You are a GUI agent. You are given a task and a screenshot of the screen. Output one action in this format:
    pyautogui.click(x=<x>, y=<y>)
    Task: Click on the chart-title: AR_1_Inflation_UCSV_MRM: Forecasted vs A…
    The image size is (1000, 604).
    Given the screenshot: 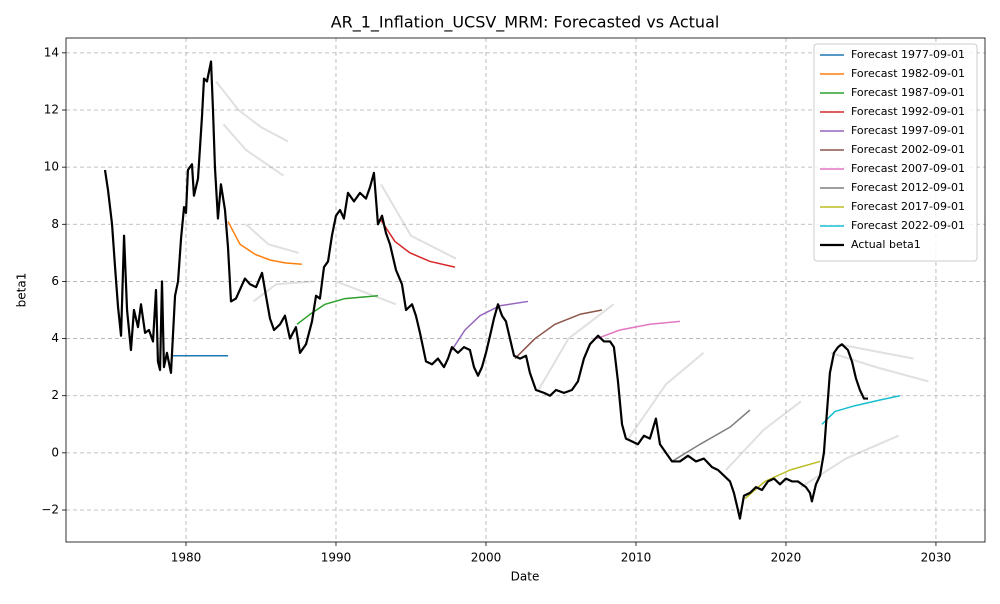 What is the action you would take?
    pyautogui.click(x=525, y=23)
    